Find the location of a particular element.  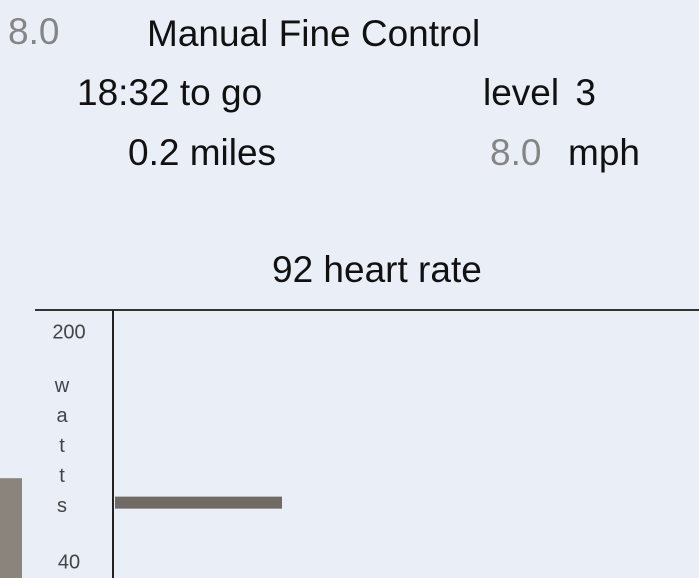

heart-rate: 92 heart rate is located at coordinates (377, 269).